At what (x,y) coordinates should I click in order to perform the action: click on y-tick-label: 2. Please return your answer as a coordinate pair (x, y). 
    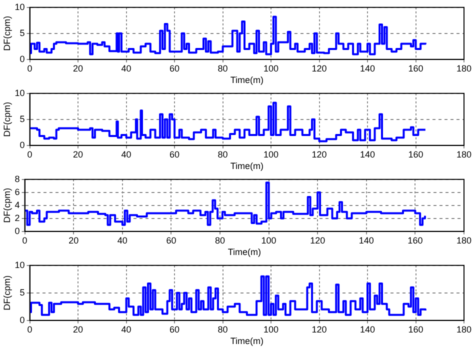
    Looking at the image, I should click on (17, 217).